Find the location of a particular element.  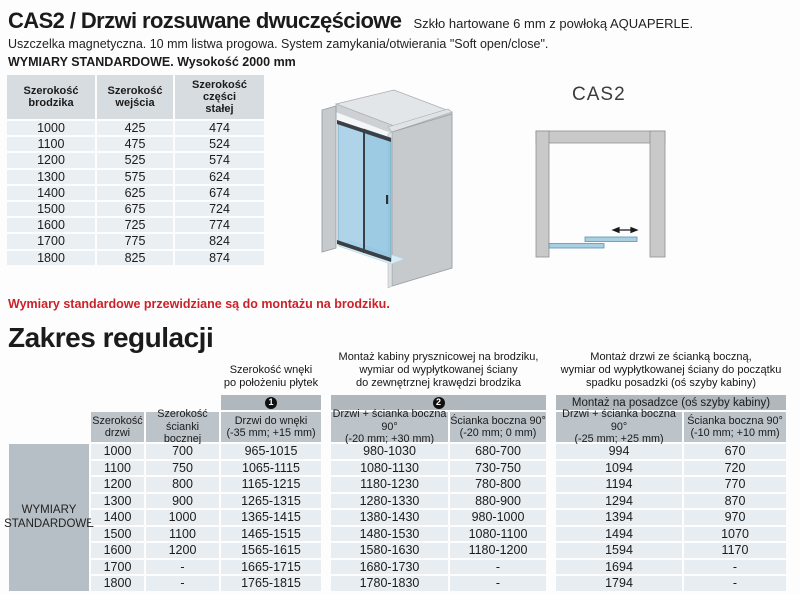

shower-door-3d-illustration is located at coordinates (380, 180).